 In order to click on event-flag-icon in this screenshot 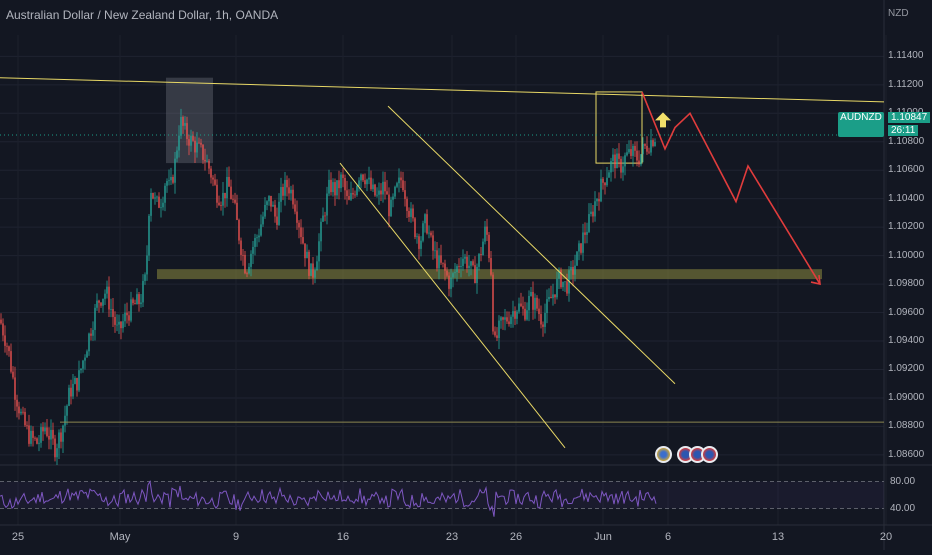, I will do `click(709, 454)`.